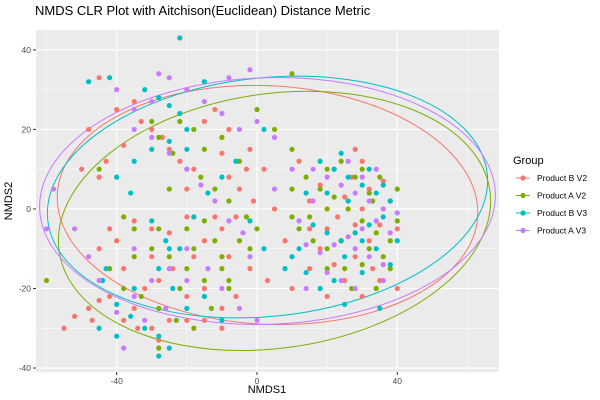 The image size is (600, 400). Describe the element at coordinates (27, 50) in the screenshot. I see `y-tick-label: 40` at that location.